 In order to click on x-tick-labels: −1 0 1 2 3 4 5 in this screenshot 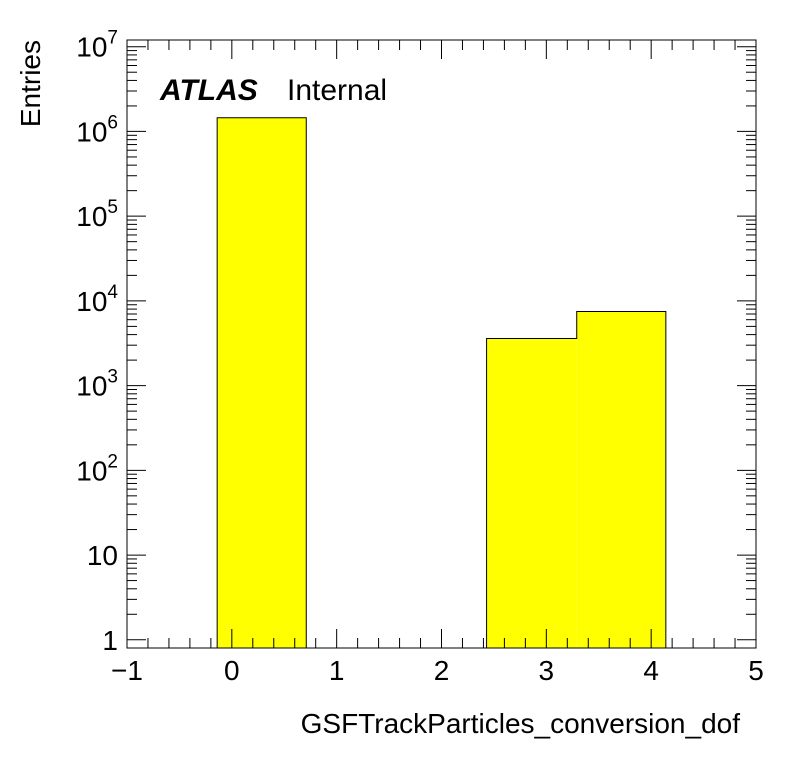, I will do `click(437, 670)`.